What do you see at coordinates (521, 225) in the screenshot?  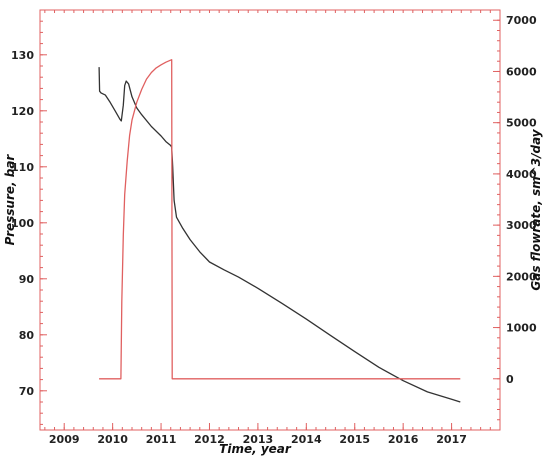 I see `y-right-tick-label: 3000` at bounding box center [521, 225].